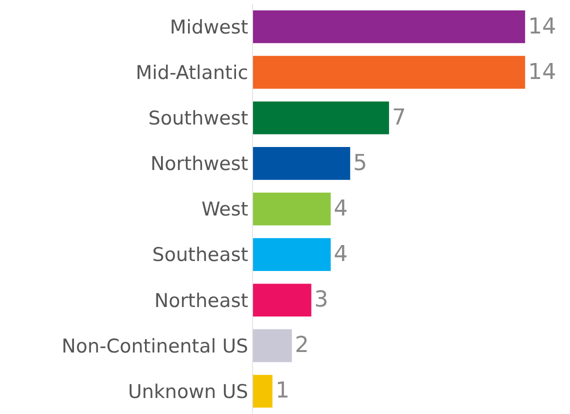  Describe the element at coordinates (192, 73) in the screenshot. I see `y-tick-label: Mid-Atlantic` at that location.